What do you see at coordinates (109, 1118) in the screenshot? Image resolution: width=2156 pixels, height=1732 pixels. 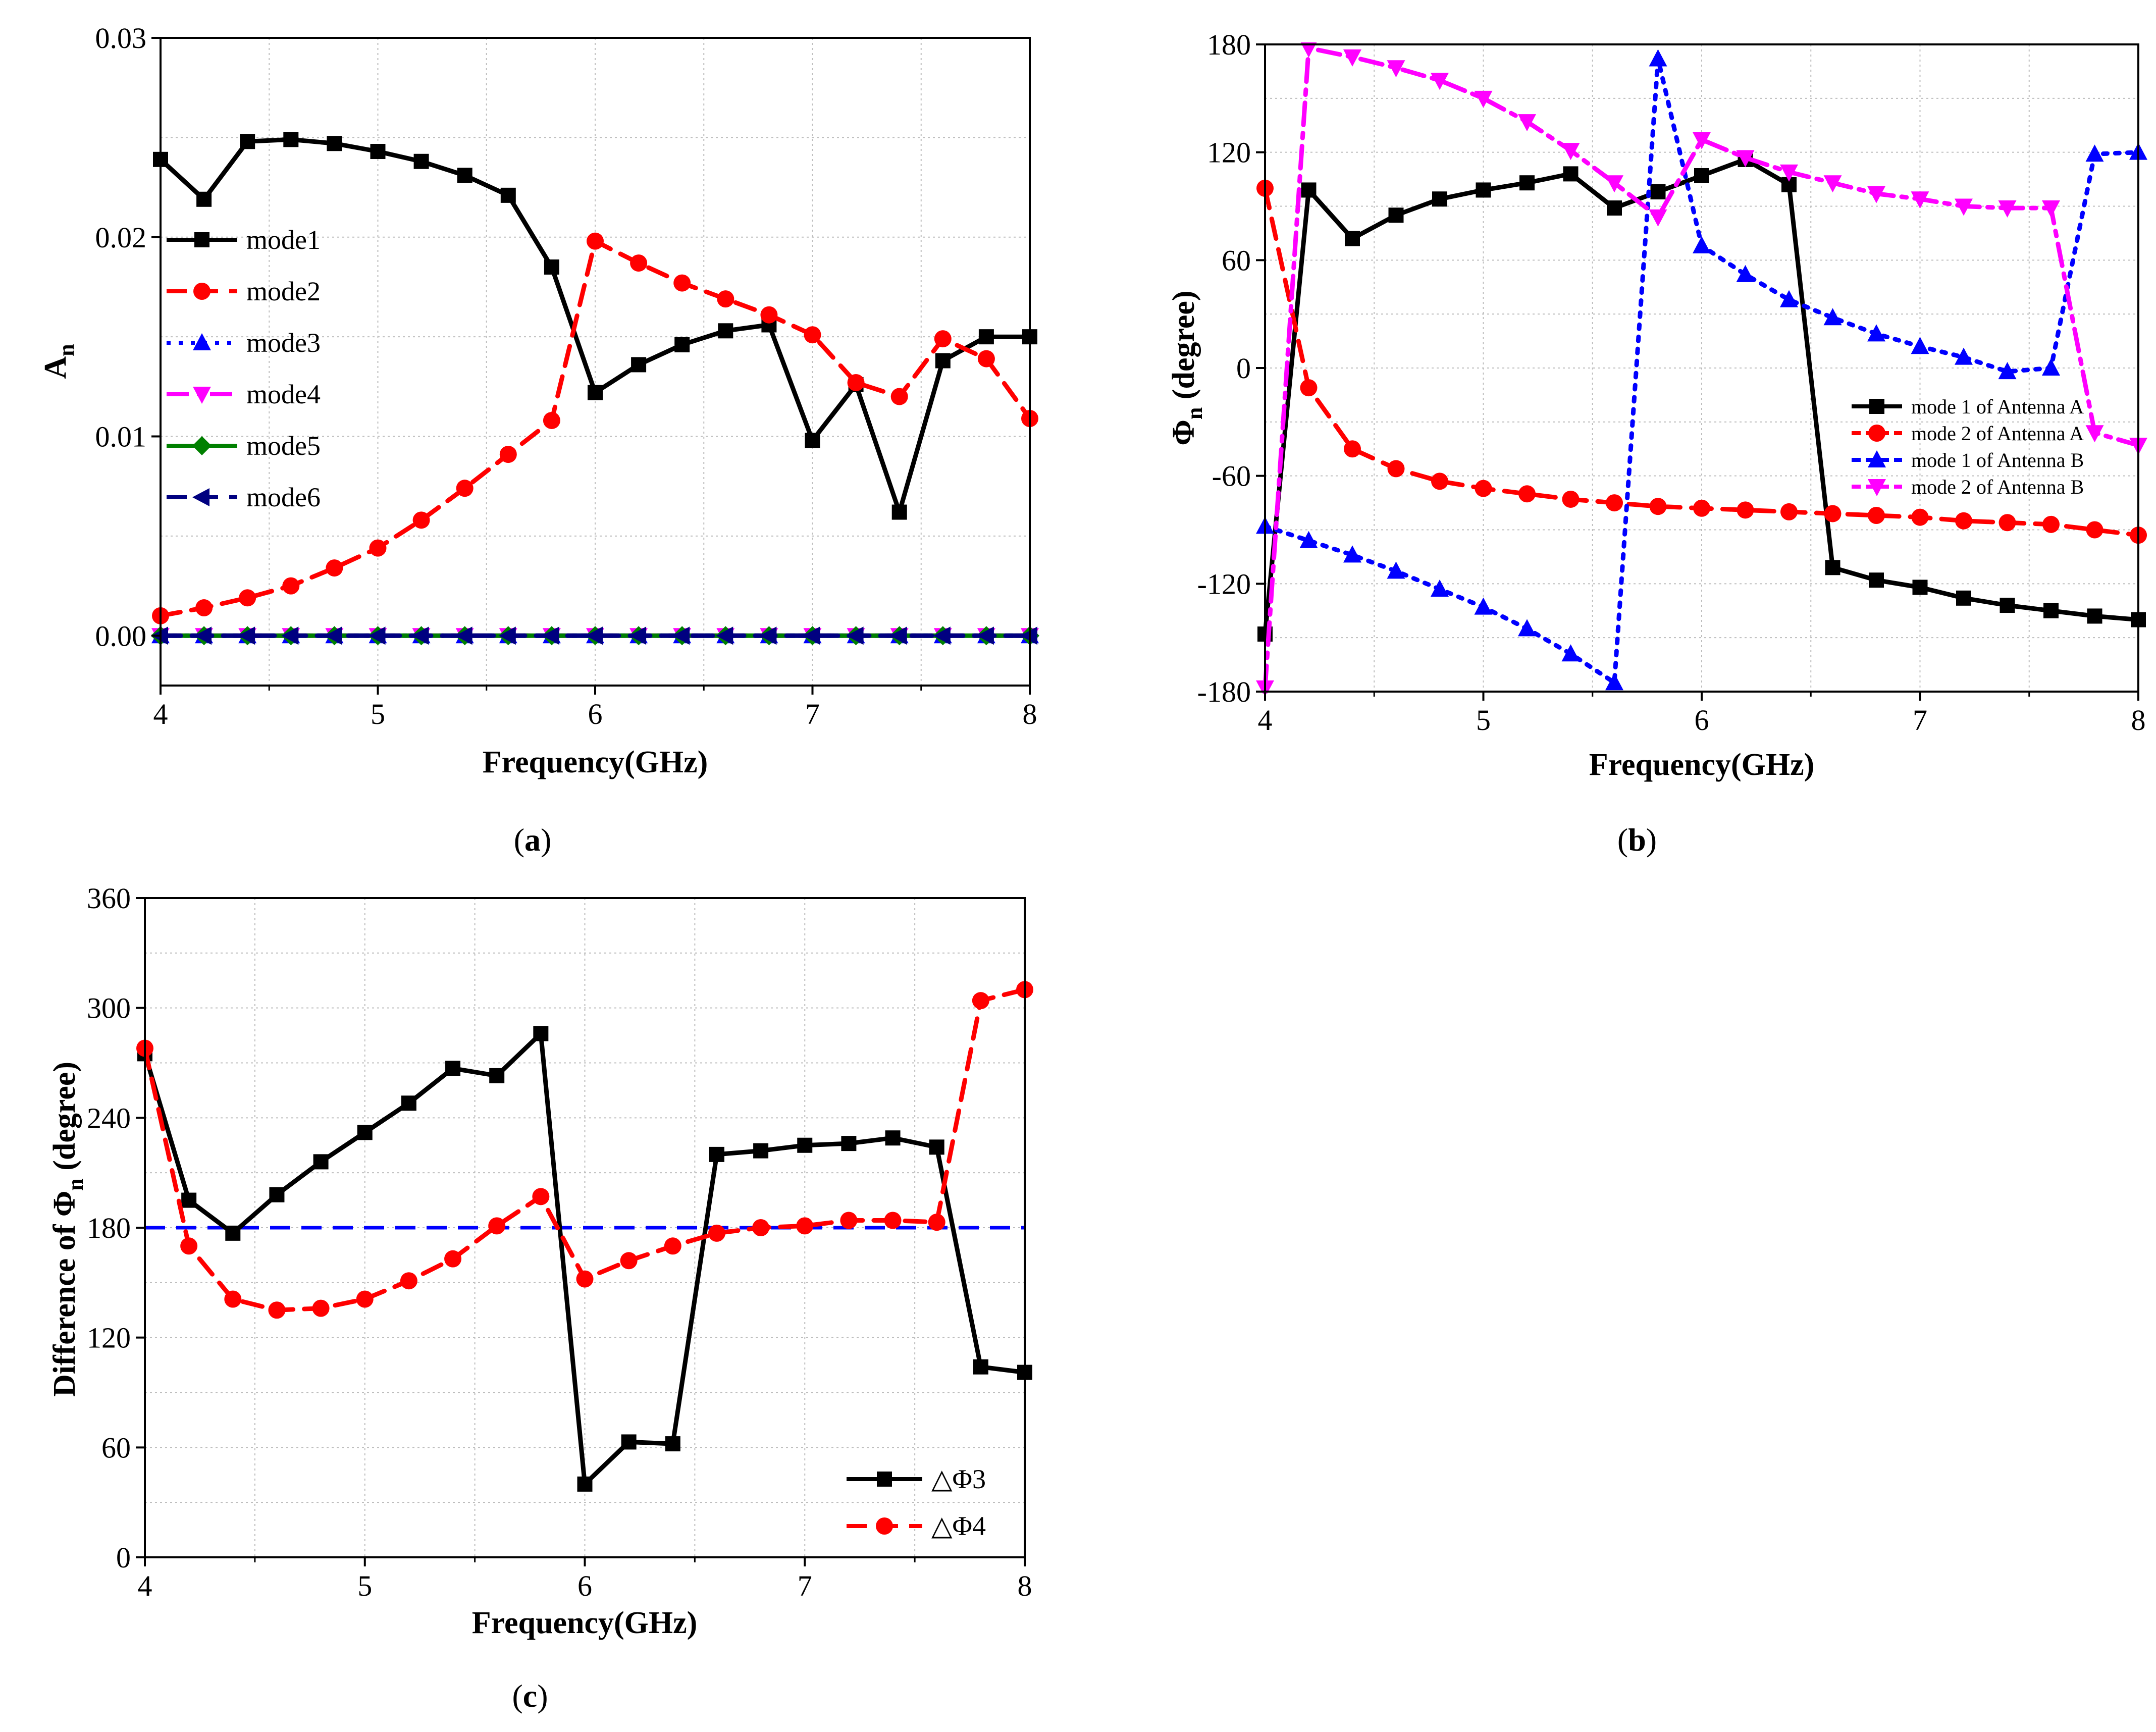 I see `y-tick-label: 240` at bounding box center [109, 1118].